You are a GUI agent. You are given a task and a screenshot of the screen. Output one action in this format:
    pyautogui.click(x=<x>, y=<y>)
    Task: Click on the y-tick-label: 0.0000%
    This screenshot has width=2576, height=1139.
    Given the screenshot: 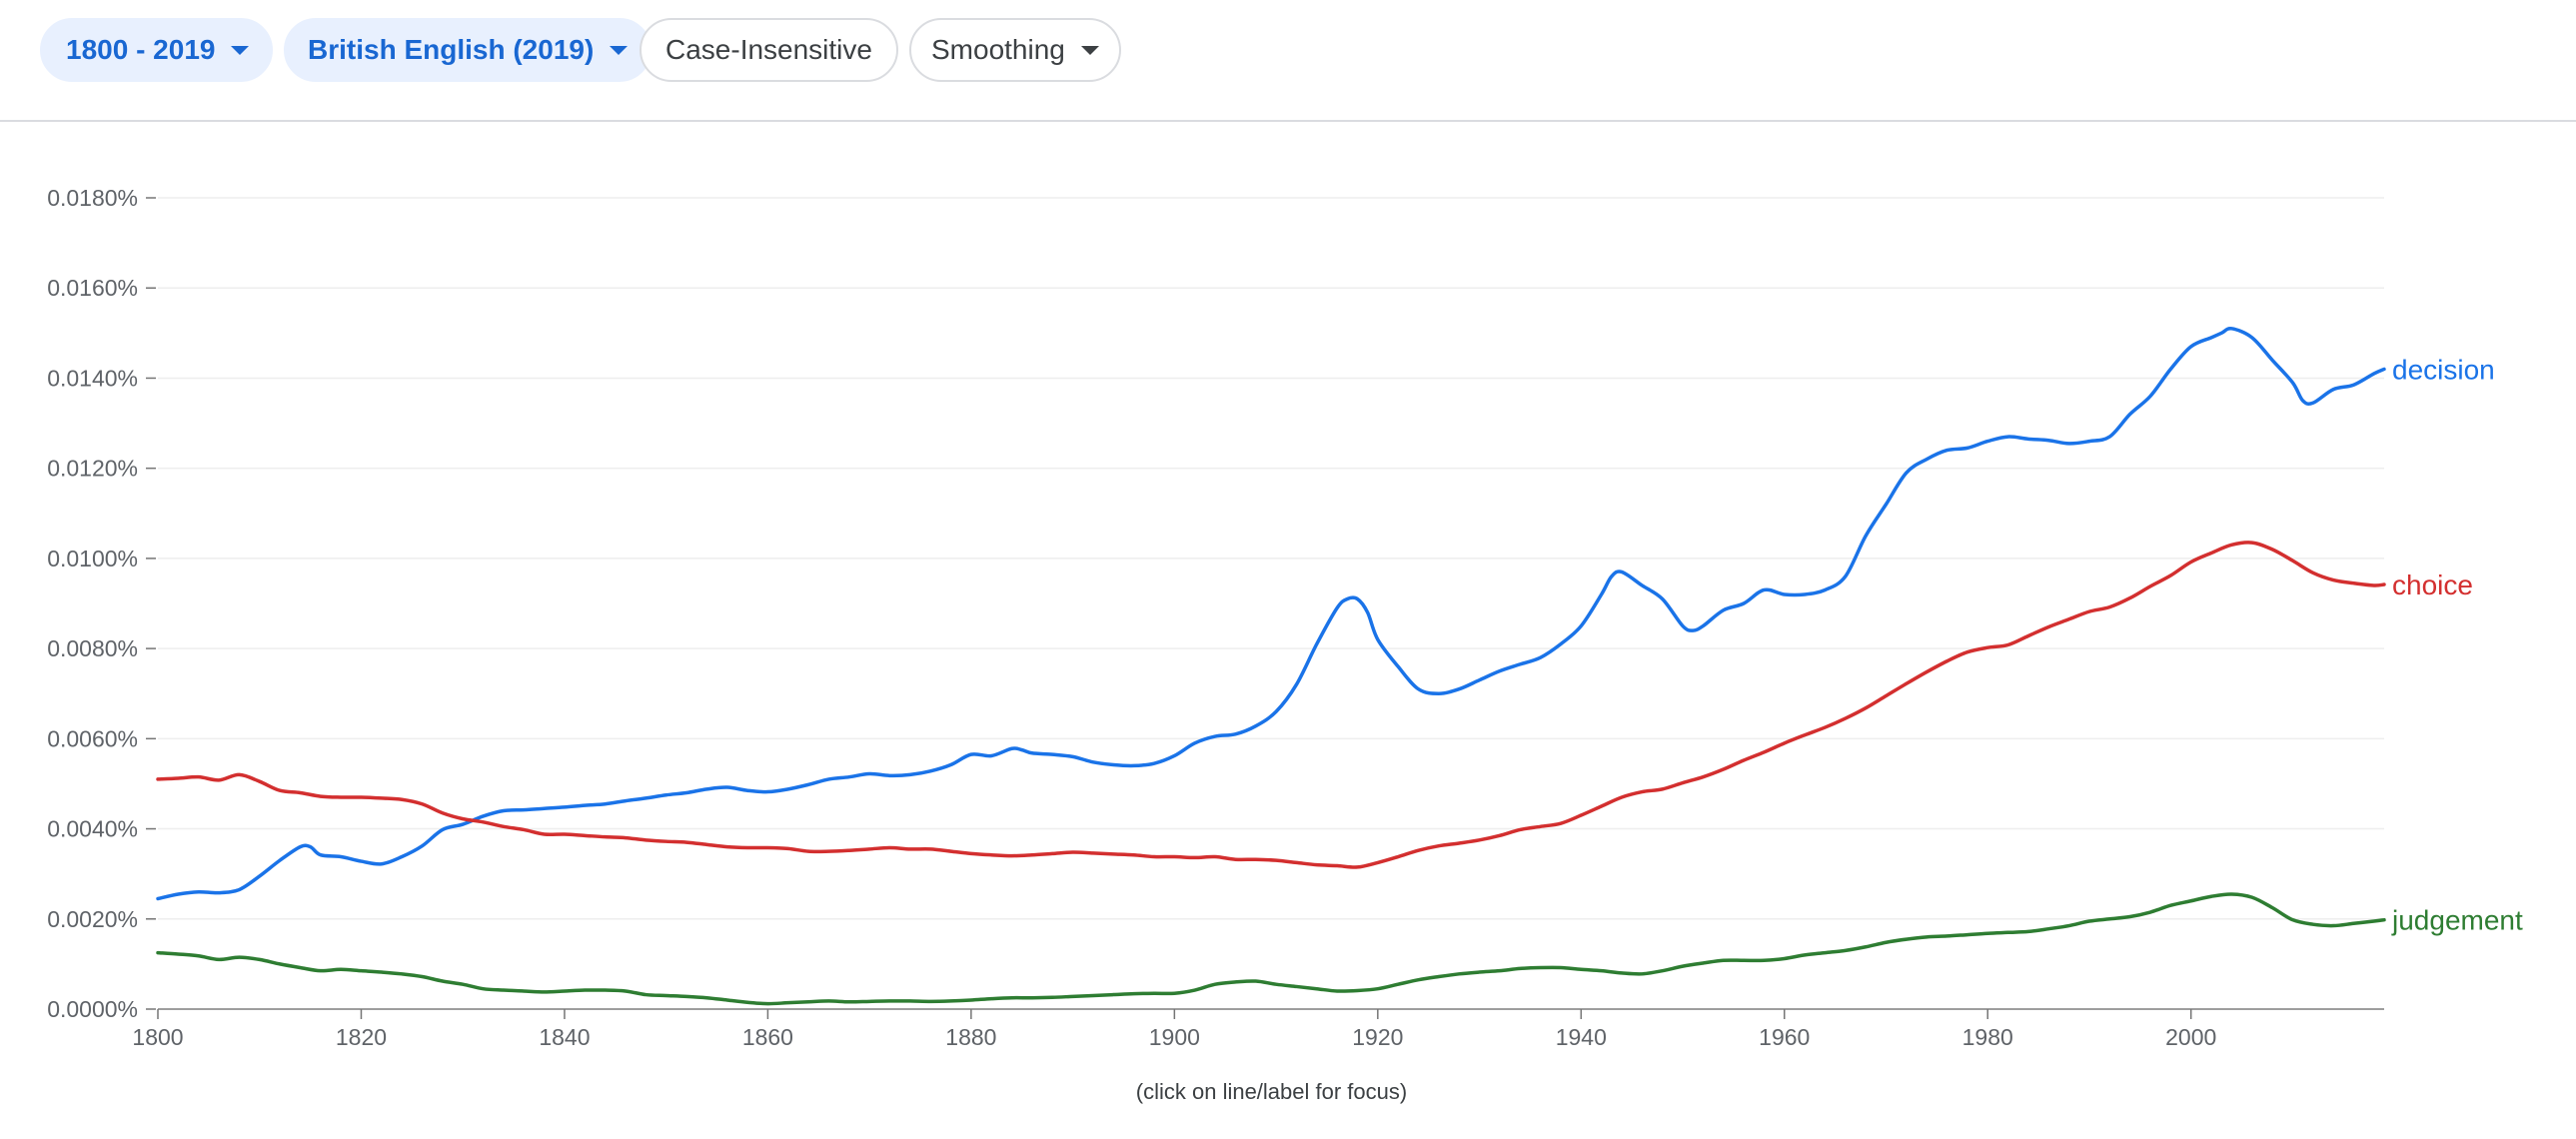 What is the action you would take?
    pyautogui.click(x=92, y=1009)
    